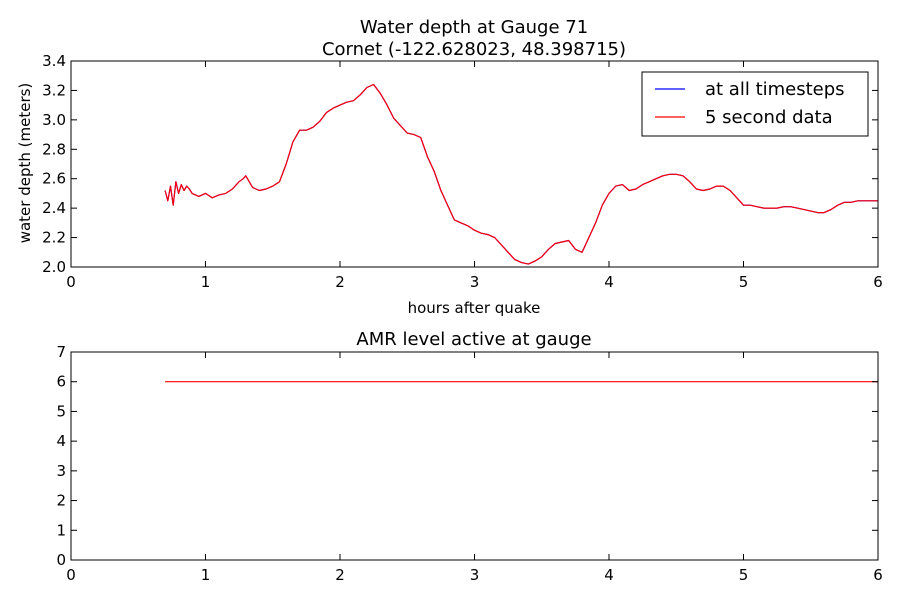 The image size is (900, 600). Describe the element at coordinates (61, 382) in the screenshot. I see `y-tick-label: 6` at that location.